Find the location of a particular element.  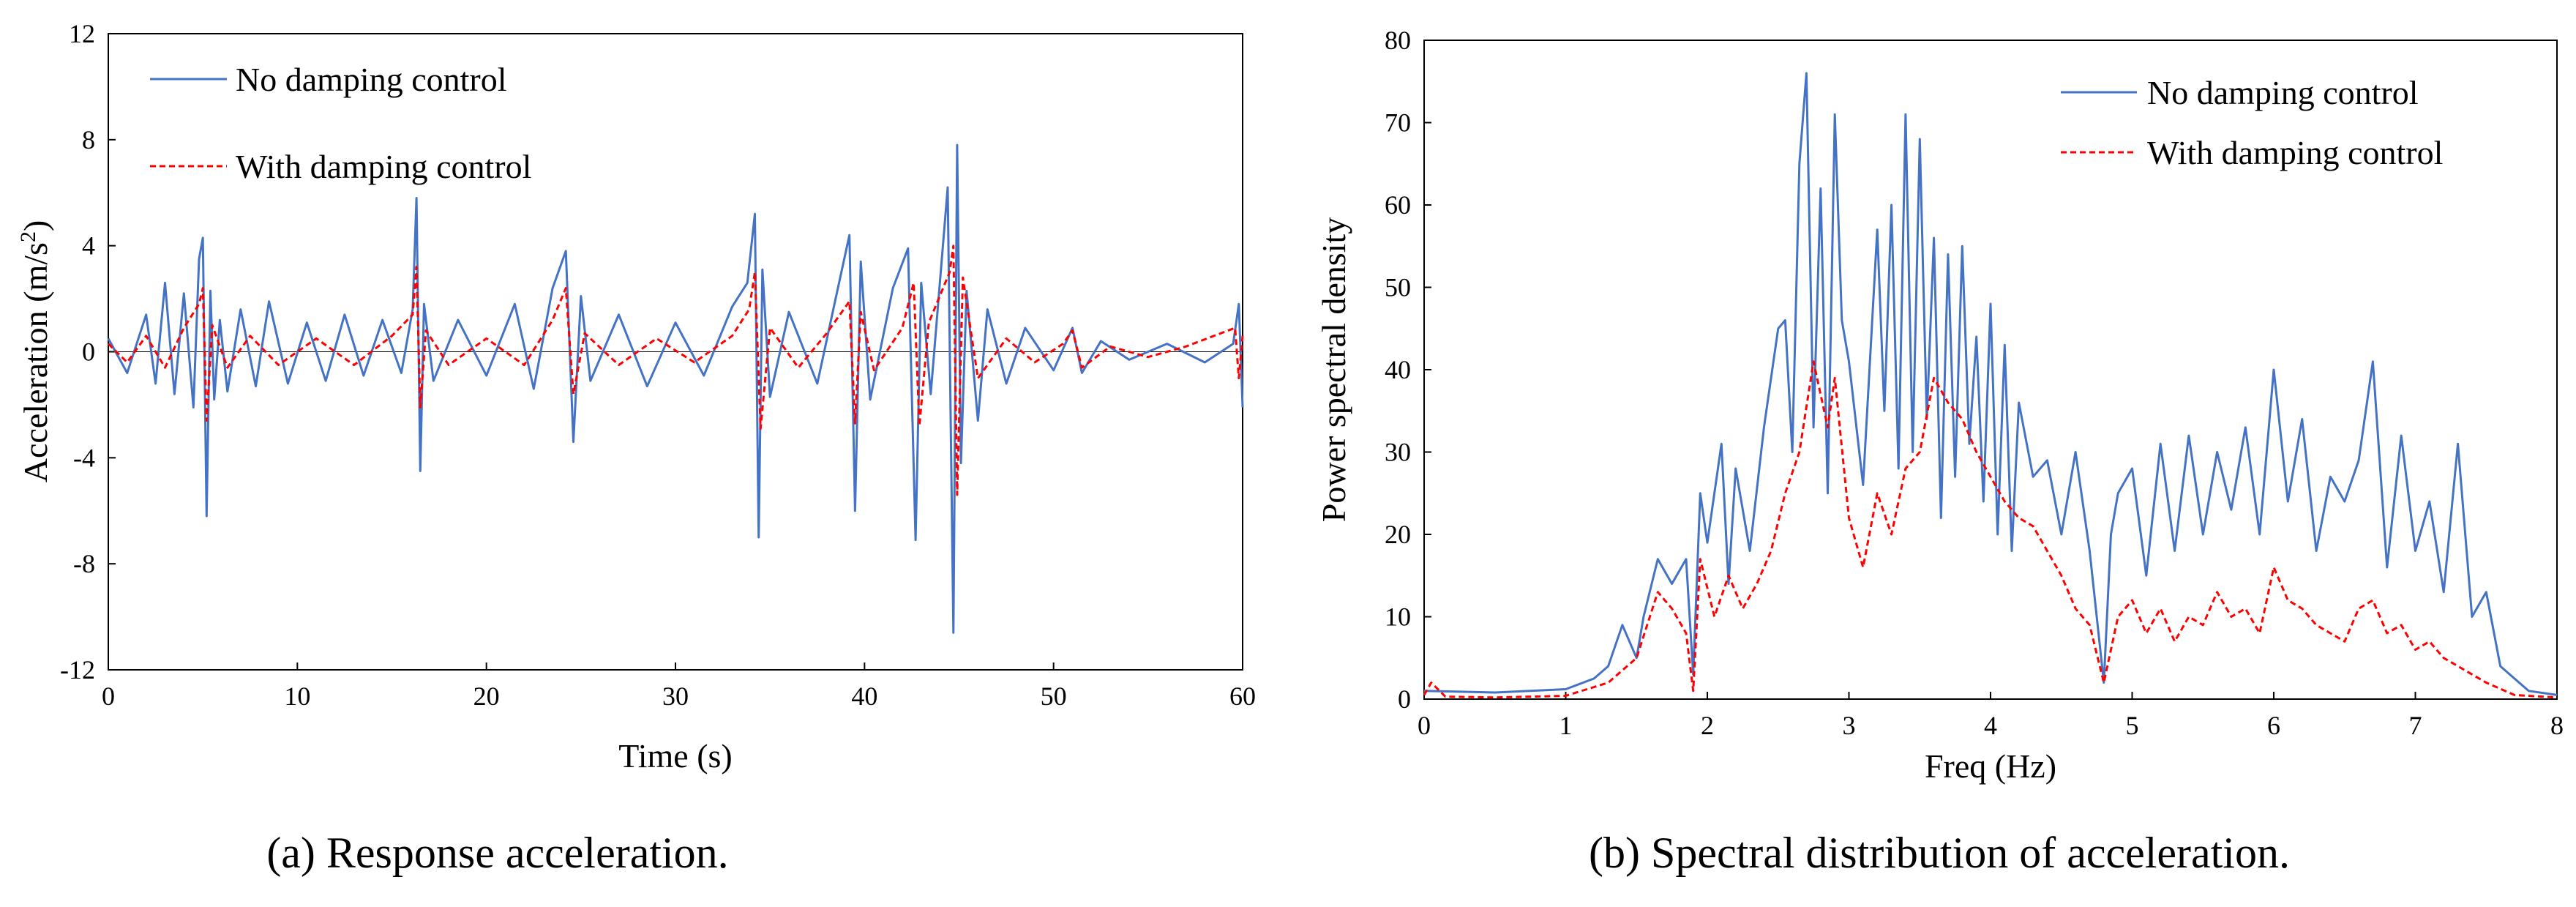

panel-b-x-tick-label-2: 2 is located at coordinates (1707, 725).